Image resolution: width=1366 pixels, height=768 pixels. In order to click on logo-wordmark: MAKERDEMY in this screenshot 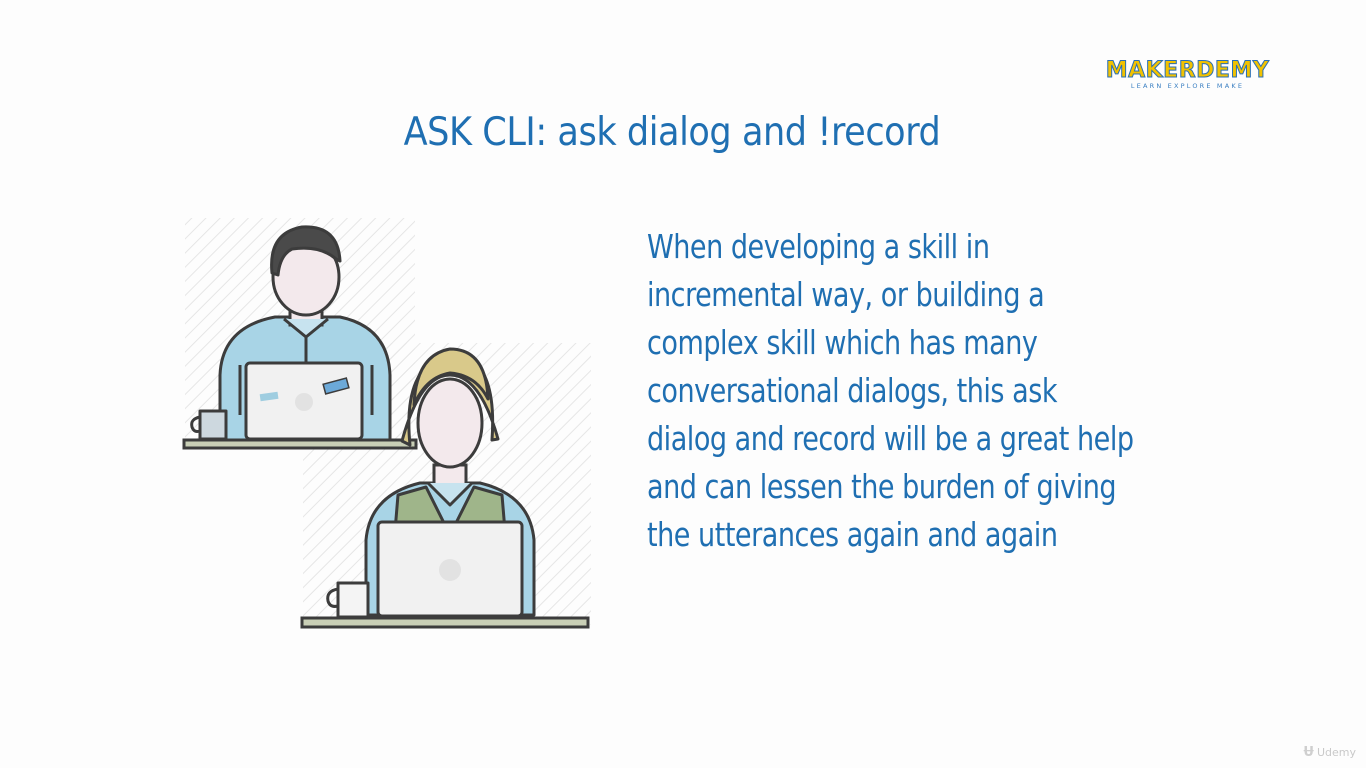, I will do `click(1187, 71)`.